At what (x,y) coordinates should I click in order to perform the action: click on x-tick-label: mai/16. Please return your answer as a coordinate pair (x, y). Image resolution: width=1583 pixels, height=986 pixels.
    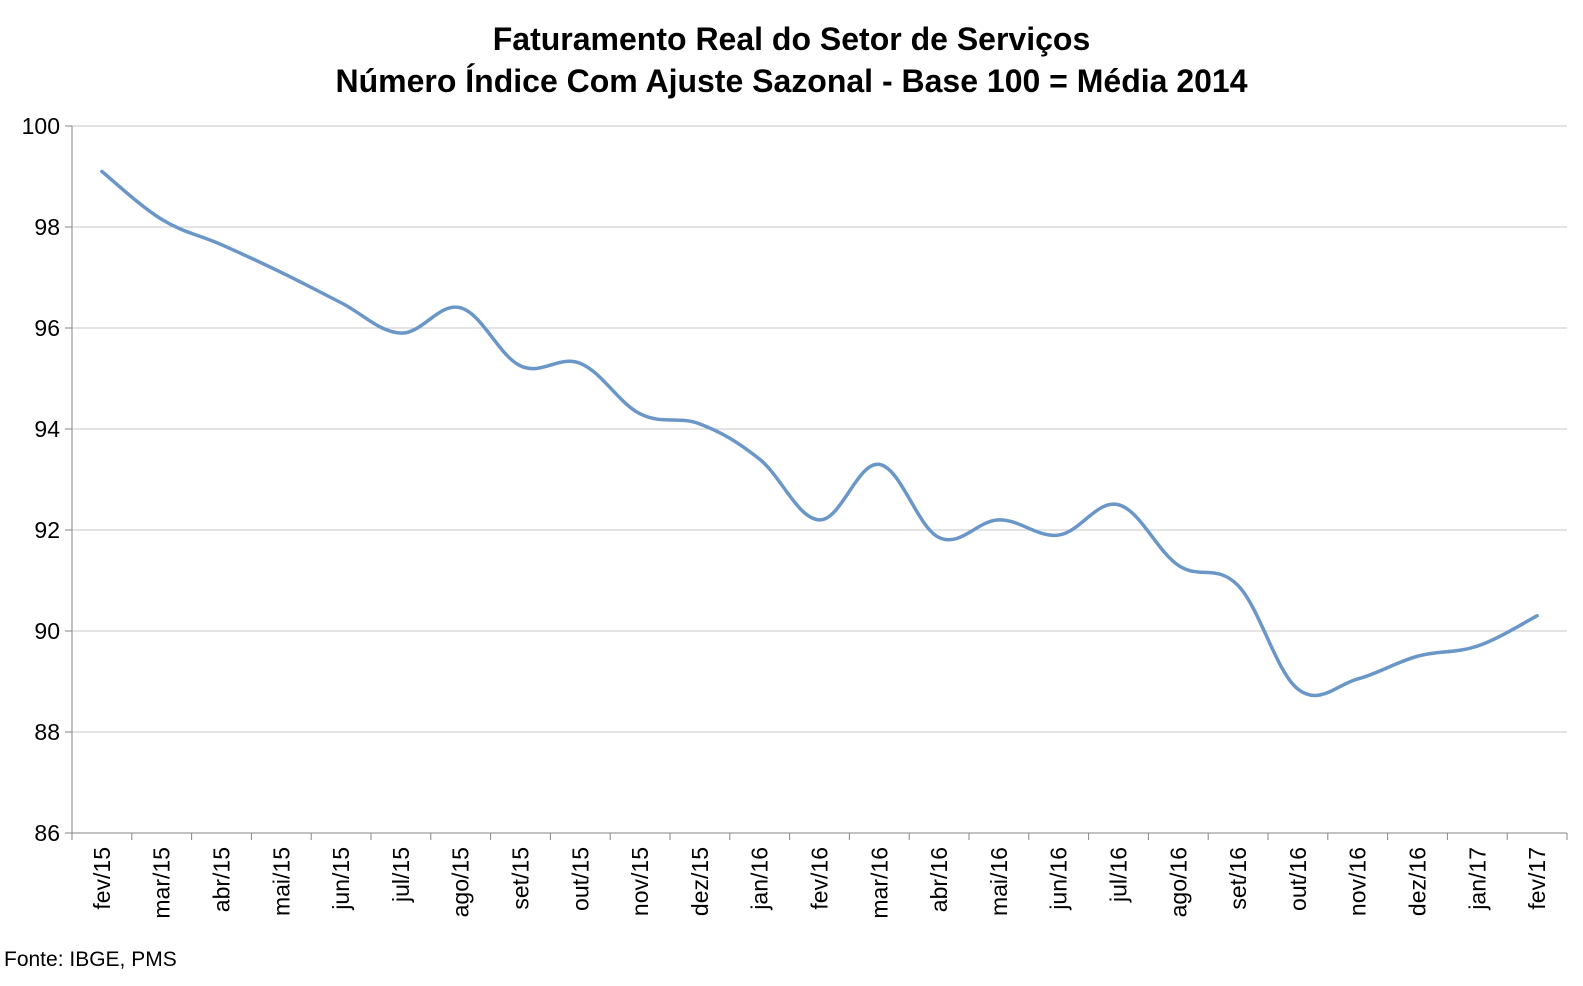
    Looking at the image, I should click on (999, 881).